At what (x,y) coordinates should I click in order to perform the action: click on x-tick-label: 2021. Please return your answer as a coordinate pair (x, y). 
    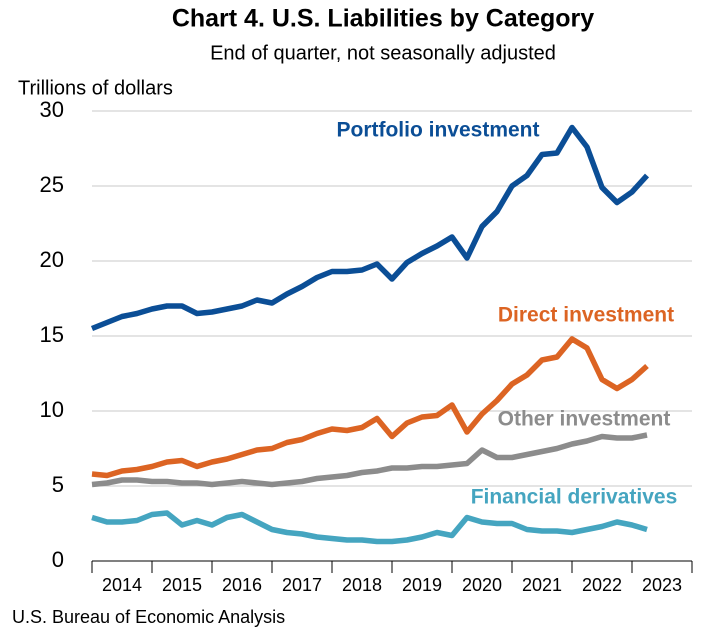
    Looking at the image, I should click on (542, 585).